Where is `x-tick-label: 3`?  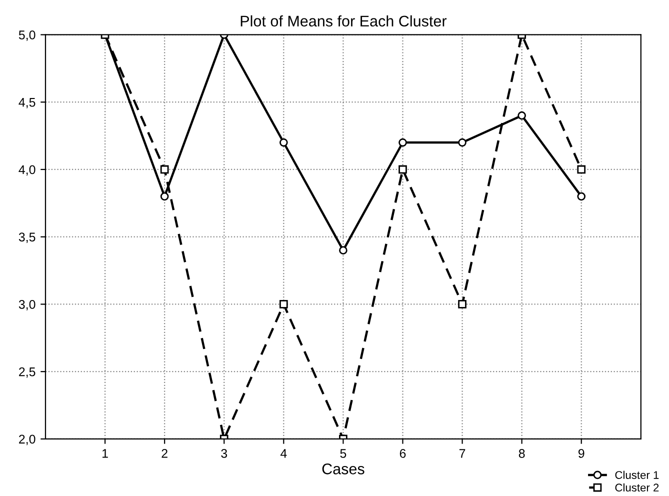
x-tick-label: 3 is located at coordinates (224, 453).